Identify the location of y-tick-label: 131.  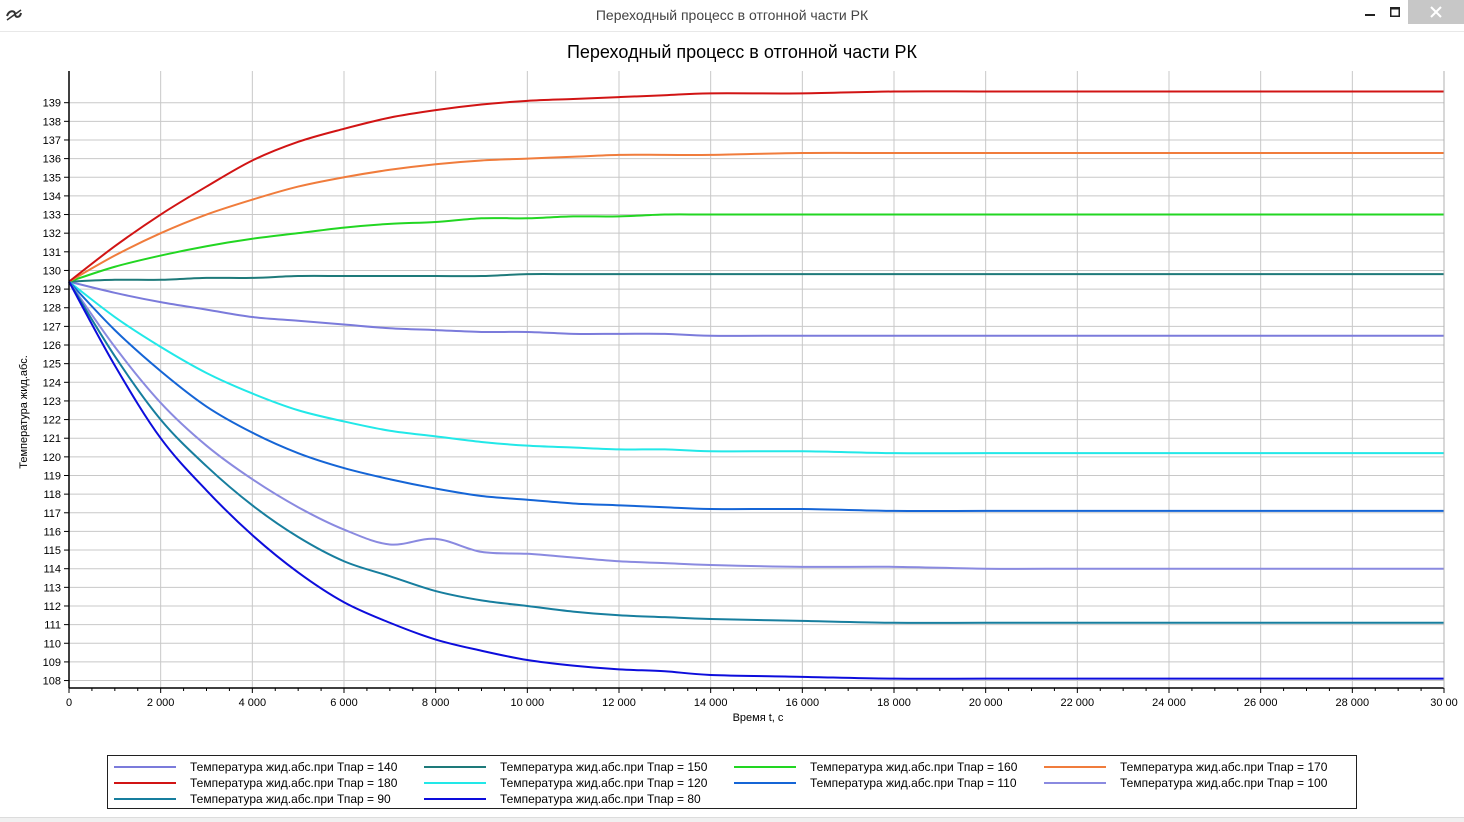
(52, 253).